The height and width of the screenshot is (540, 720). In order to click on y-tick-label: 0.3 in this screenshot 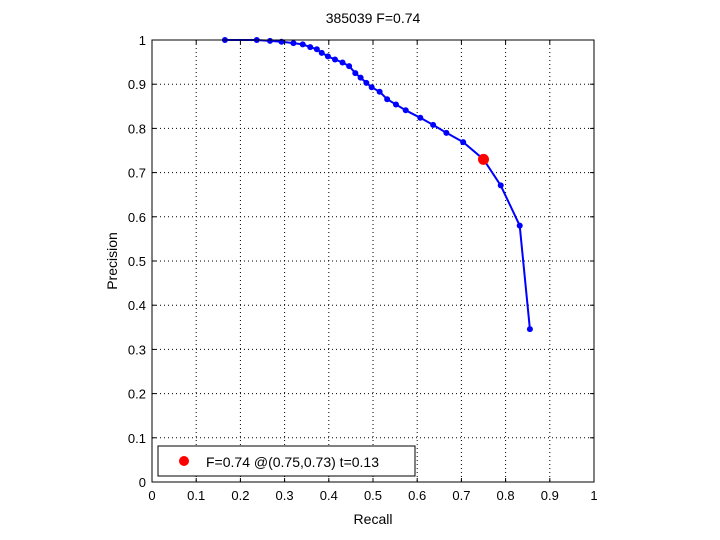, I will do `click(137, 349)`.